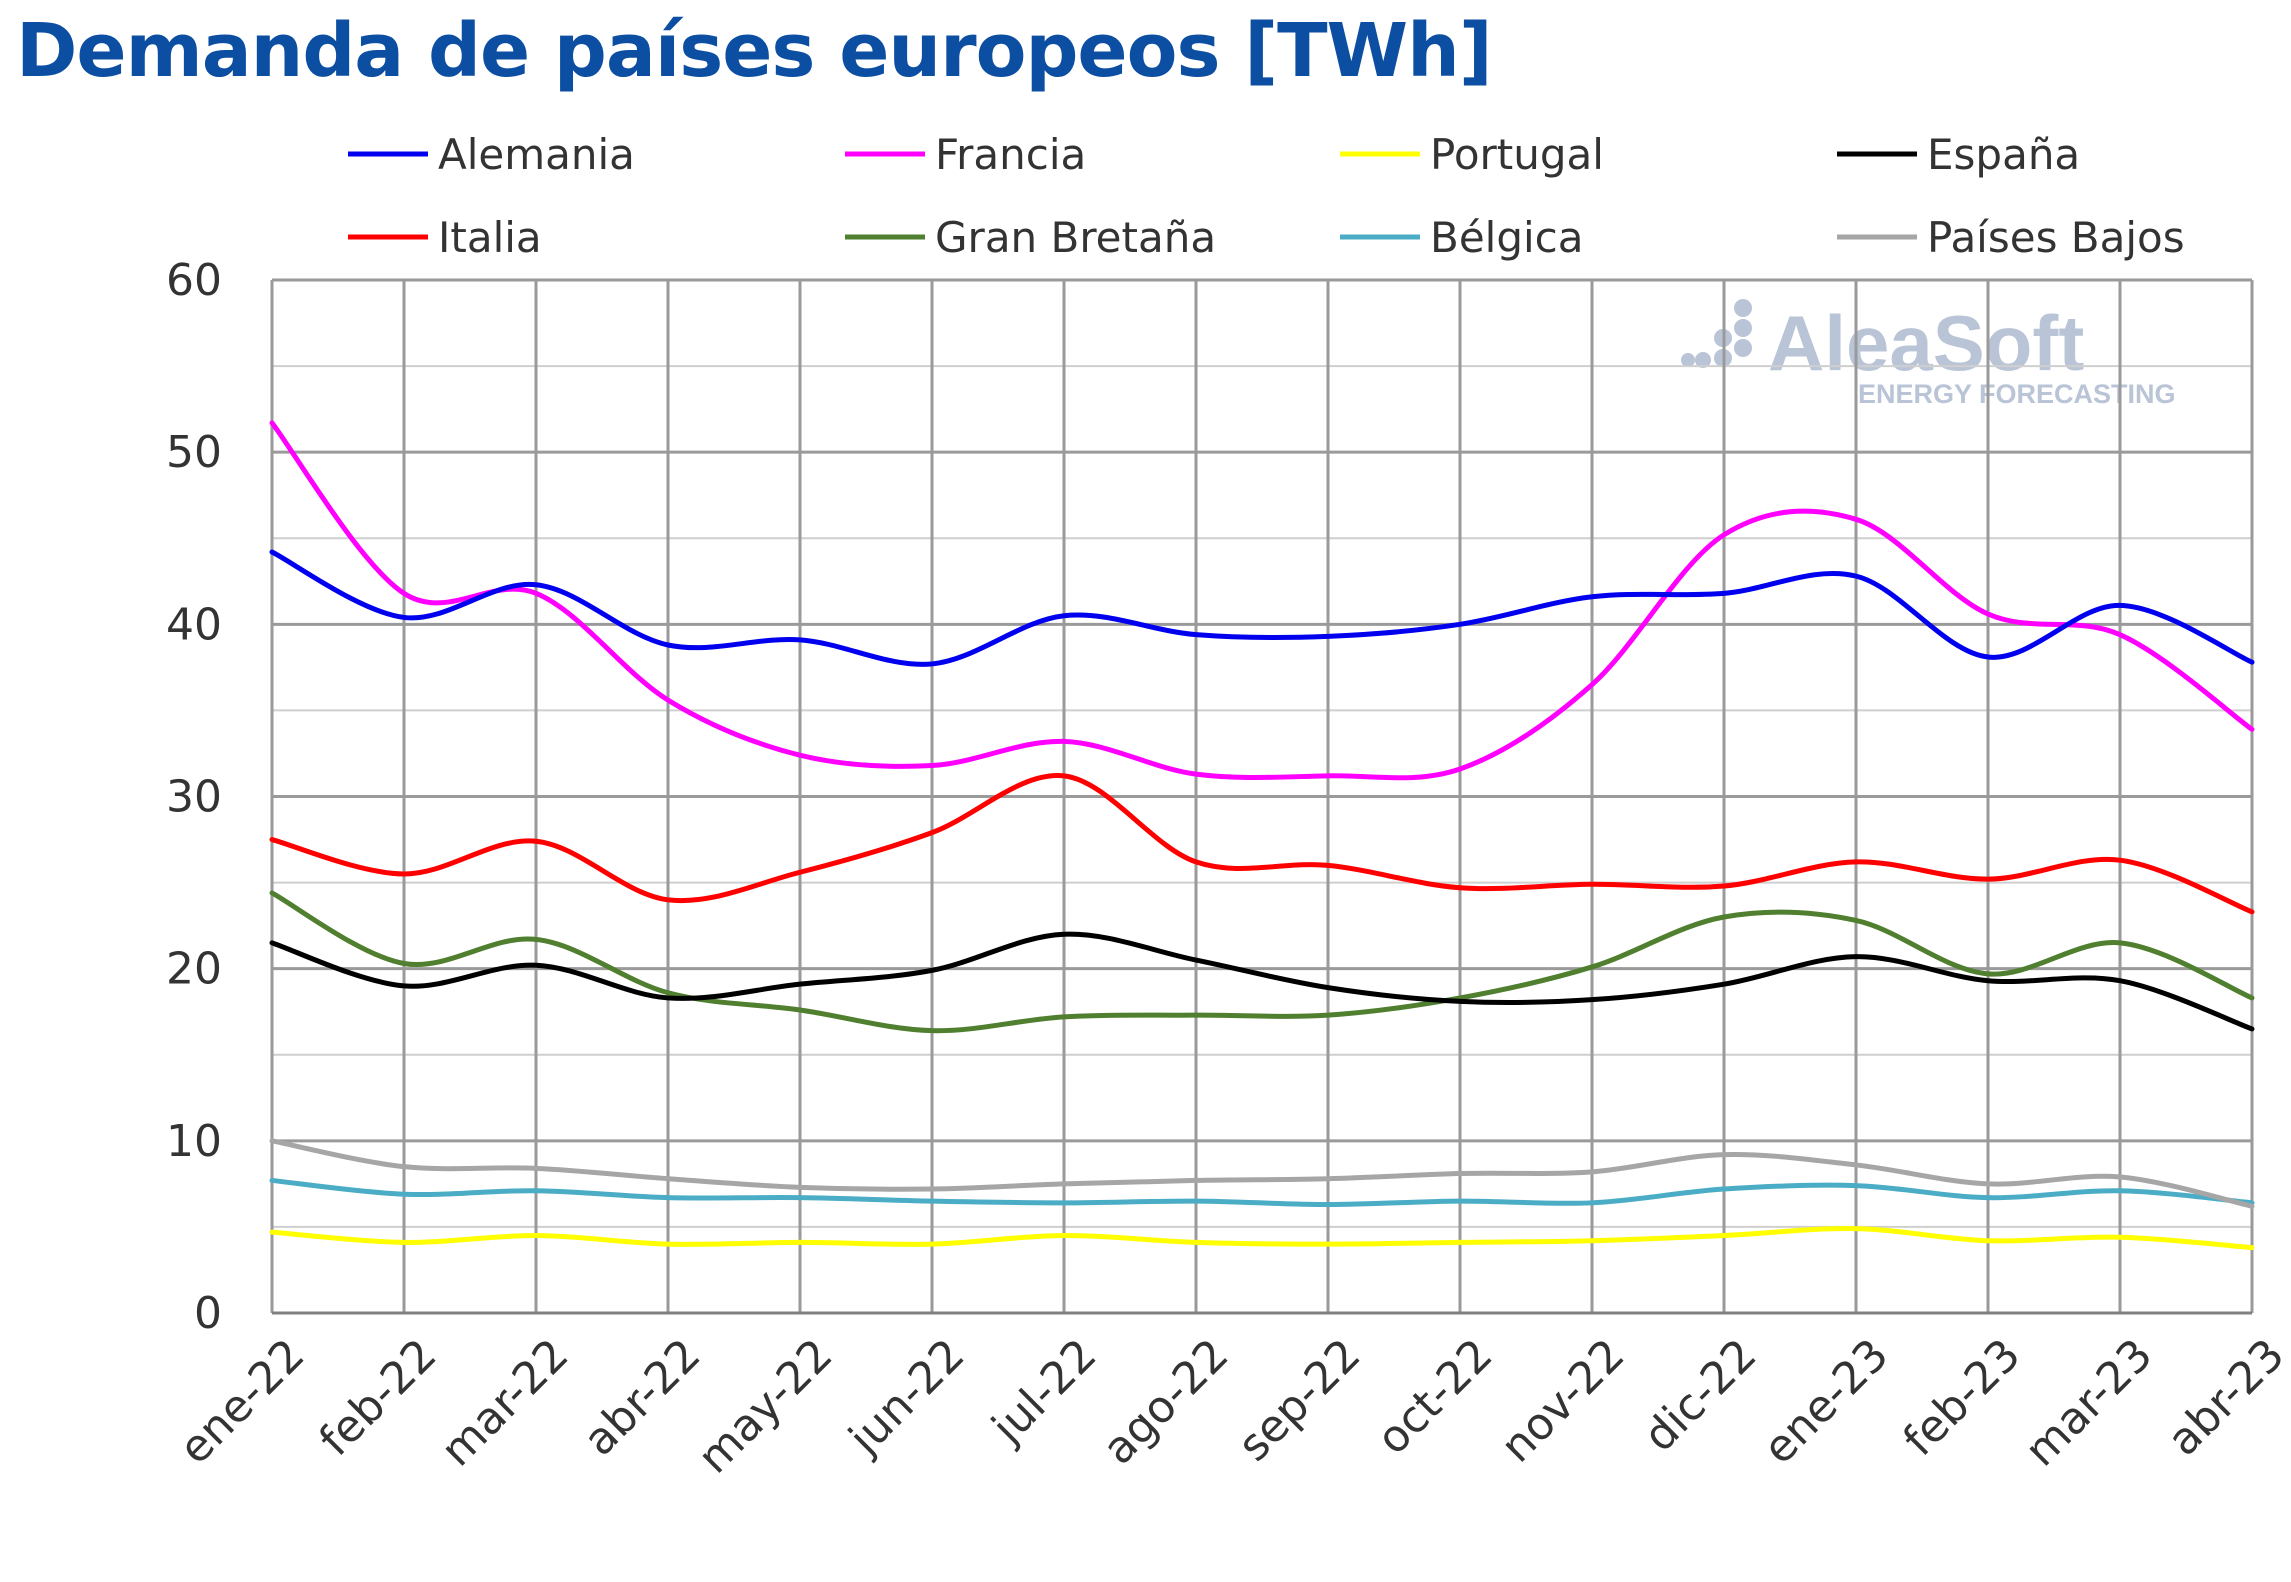 The height and width of the screenshot is (1582, 2291). What do you see at coordinates (536, 154) in the screenshot?
I see `legend-label-alemania: Alemania` at bounding box center [536, 154].